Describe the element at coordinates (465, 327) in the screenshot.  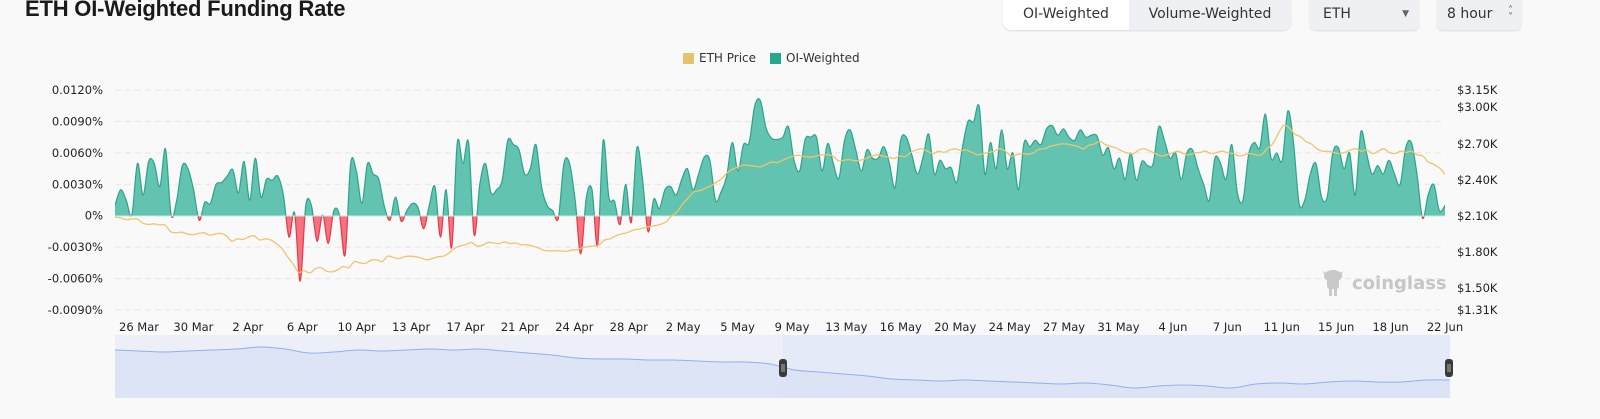
I see `x-axis-tick: 17 Apr` at that location.